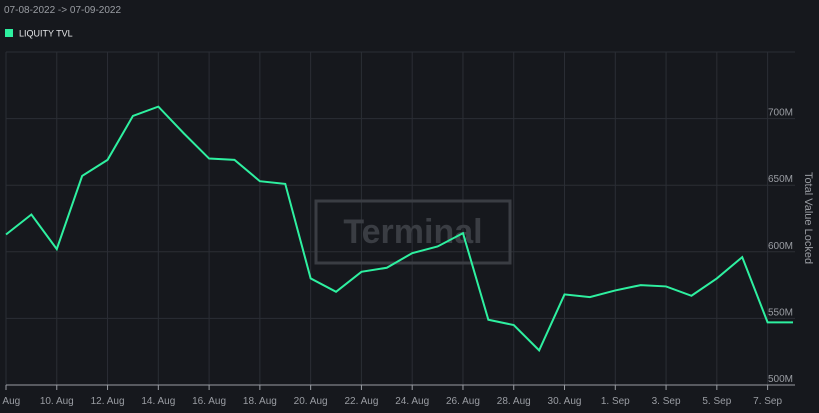  Describe the element at coordinates (808, 218) in the screenshot. I see `y-axis-label: Total Value Locked` at that location.